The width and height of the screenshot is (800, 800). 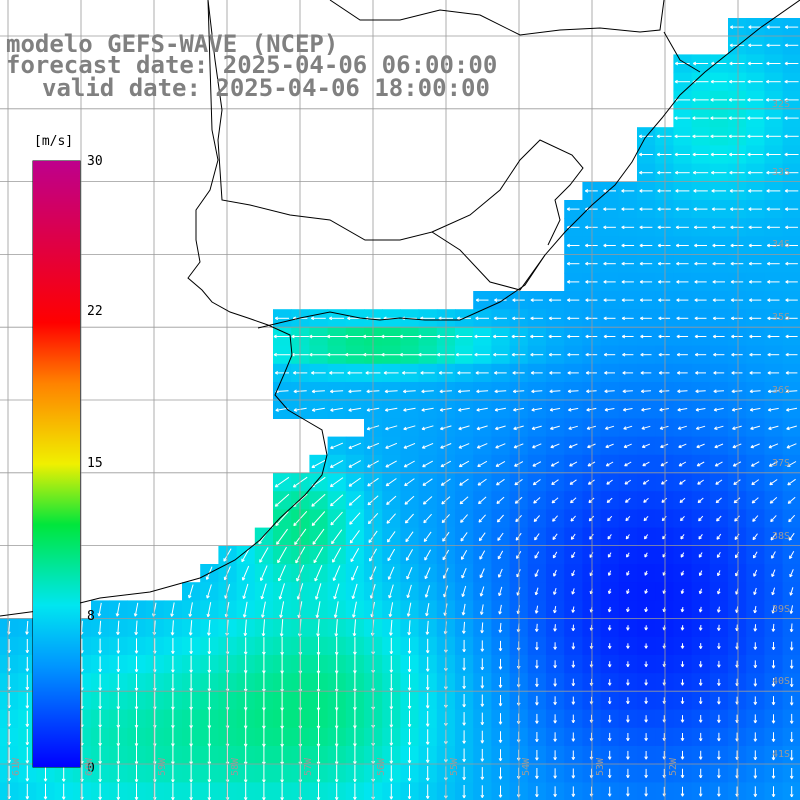 What do you see at coordinates (781, 609) in the screenshot?
I see `lat-label-39s: 39S` at bounding box center [781, 609].